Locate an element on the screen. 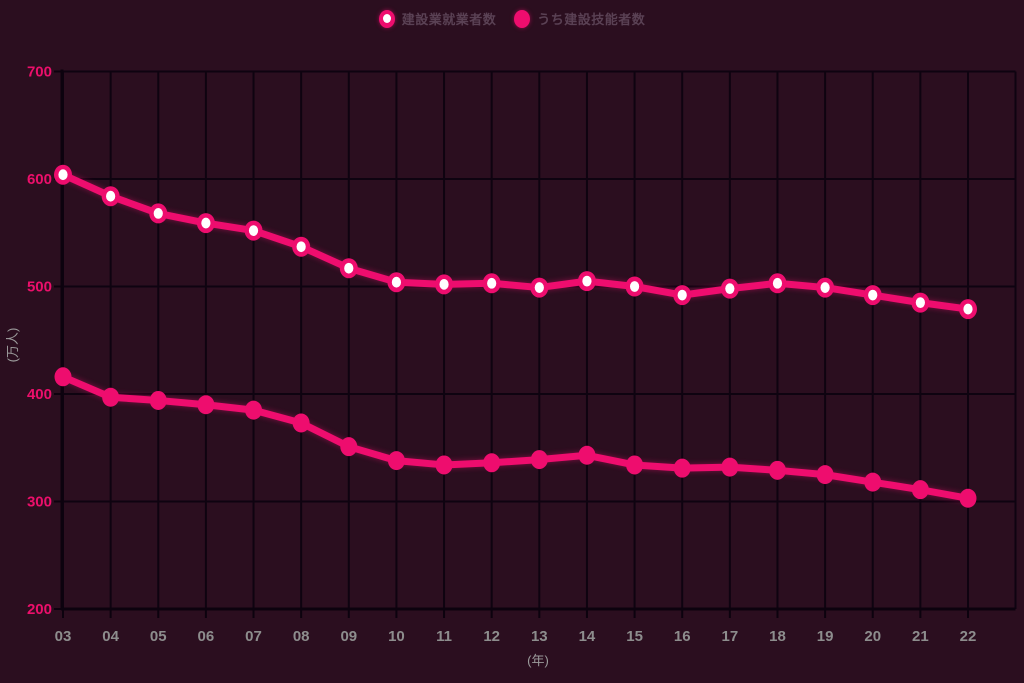  y-axis-unit-label: (万人) is located at coordinates (12, 345).